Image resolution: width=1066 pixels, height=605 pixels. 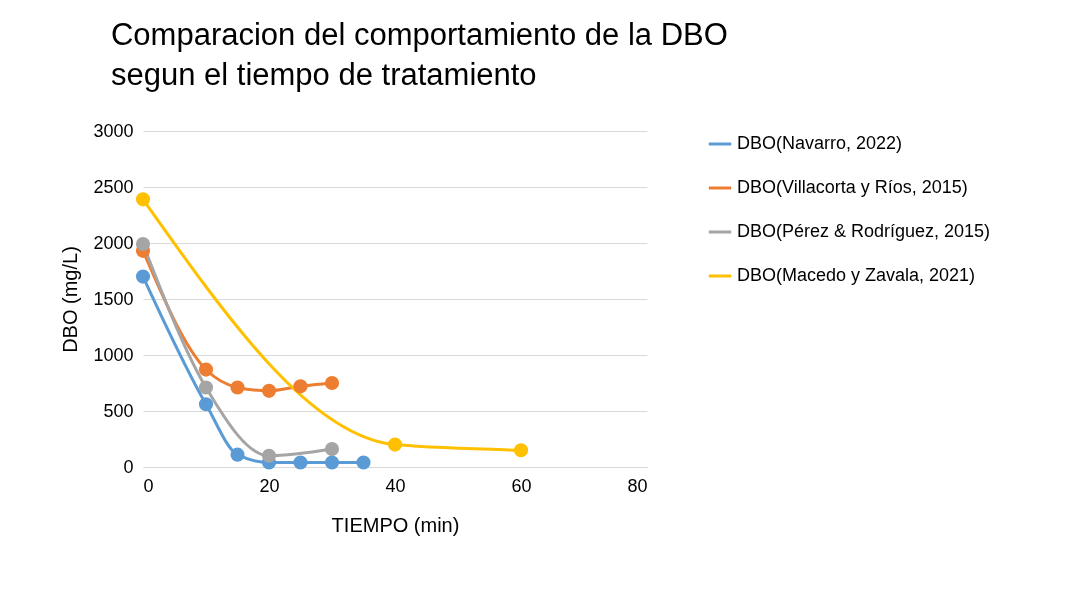 What do you see at coordinates (269, 485) in the screenshot?
I see `x-tick-label: 20` at bounding box center [269, 485].